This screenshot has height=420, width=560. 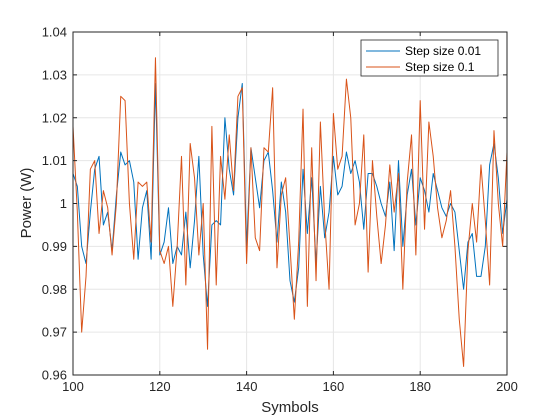 I want to click on legend: Step size 0.01 Step size 0.1, so click(x=429, y=58).